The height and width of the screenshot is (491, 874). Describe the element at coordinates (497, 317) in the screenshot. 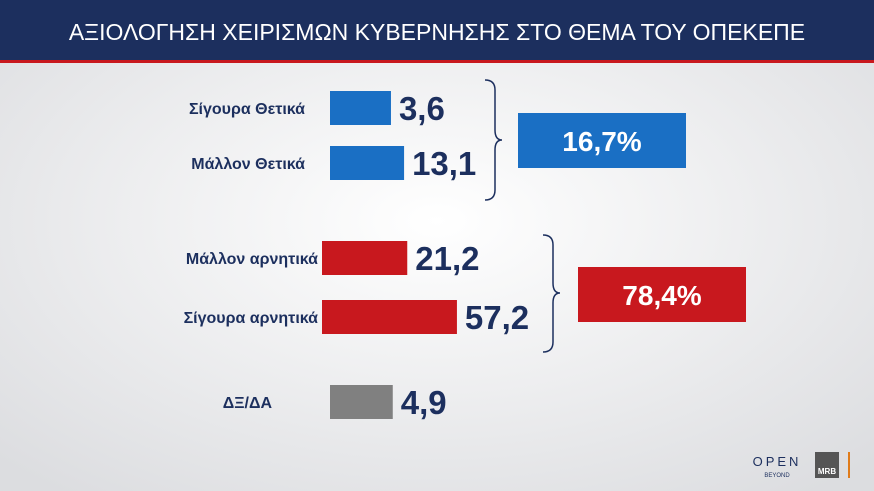

I see `value-label: 57,2` at that location.